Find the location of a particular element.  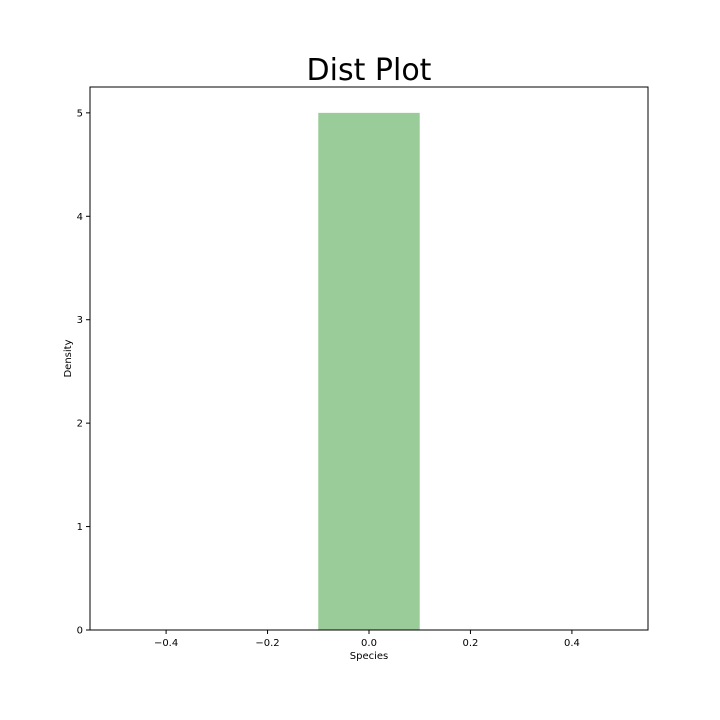

histogram-bar is located at coordinates (369, 371).